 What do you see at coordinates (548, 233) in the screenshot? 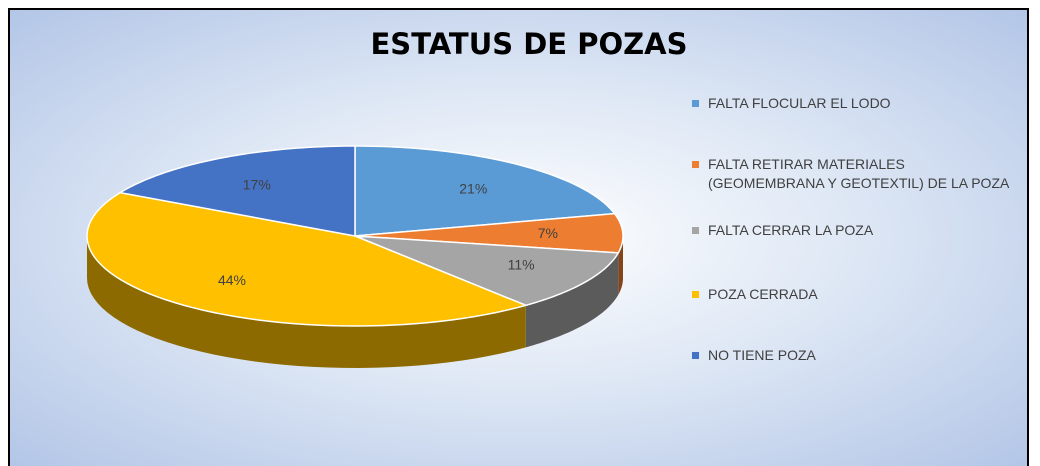
I see `data-label: 7%` at bounding box center [548, 233].